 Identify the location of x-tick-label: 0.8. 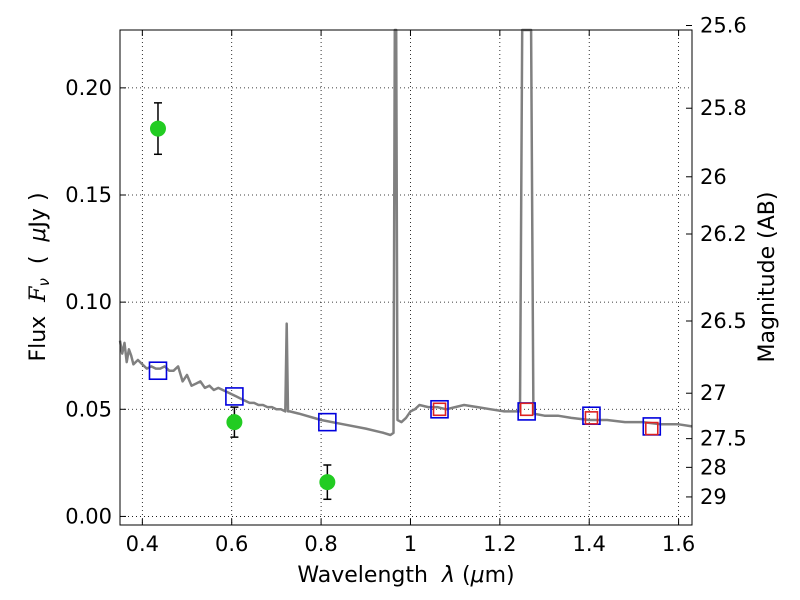
(320, 544).